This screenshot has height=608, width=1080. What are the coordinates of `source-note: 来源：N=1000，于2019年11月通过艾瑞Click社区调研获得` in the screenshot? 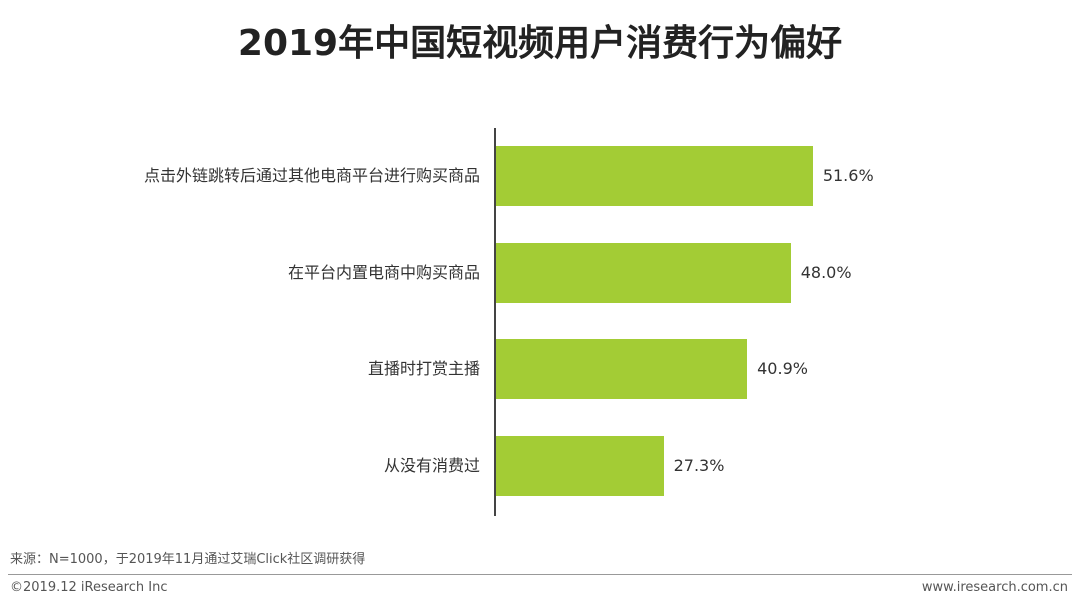 It's located at (188, 559).